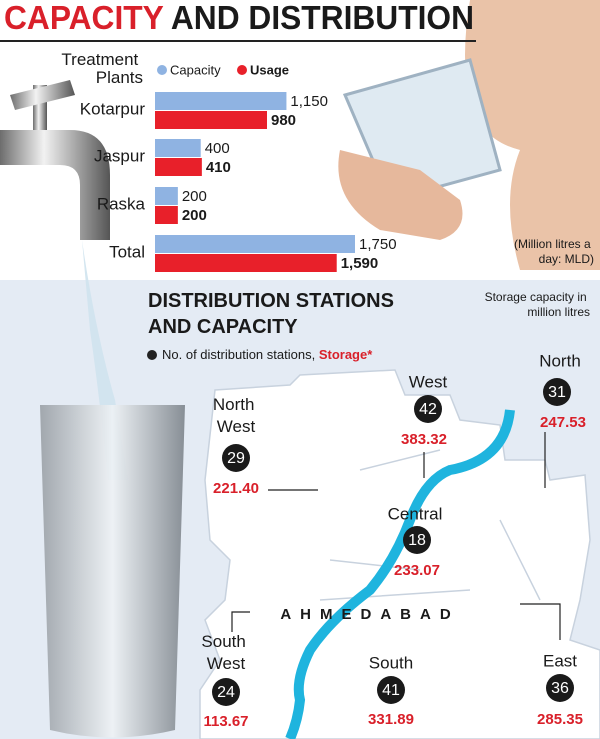 The width and height of the screenshot is (600, 739). Describe the element at coordinates (225, 652) in the screenshot. I see `zone-name: South West` at that location.